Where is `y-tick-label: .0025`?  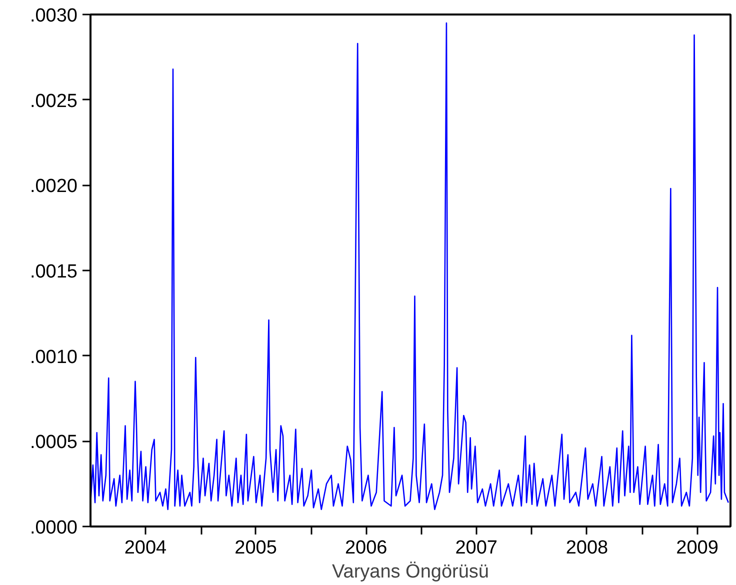 y-tick-label: .0025 is located at coordinates (54, 101).